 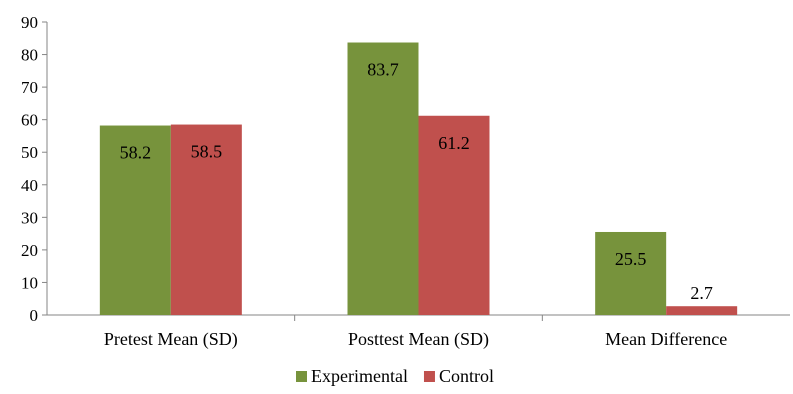 I want to click on x-tick-label: Mean Difference, so click(x=666, y=339).